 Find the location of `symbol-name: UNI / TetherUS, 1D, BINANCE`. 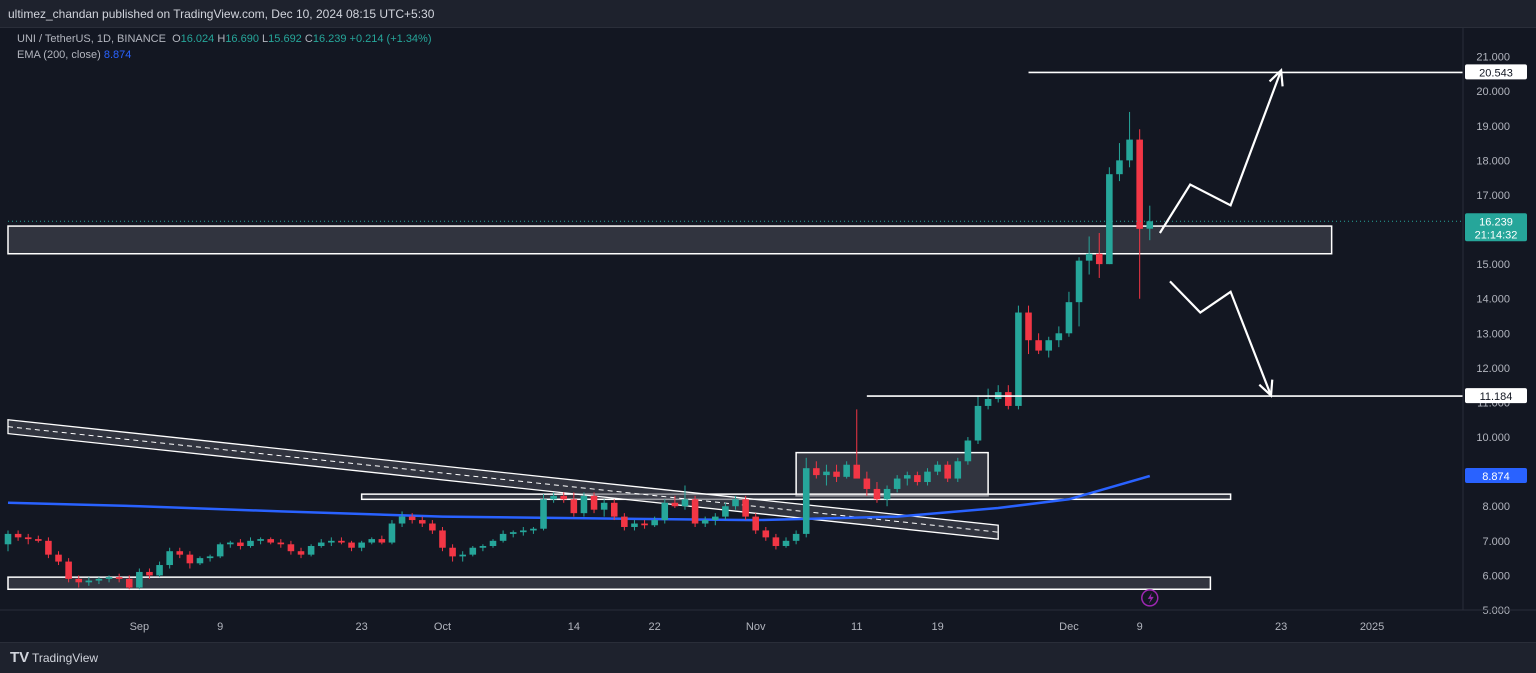

symbol-name: UNI / TetherUS, 1D, BINANCE is located at coordinates (91, 39).